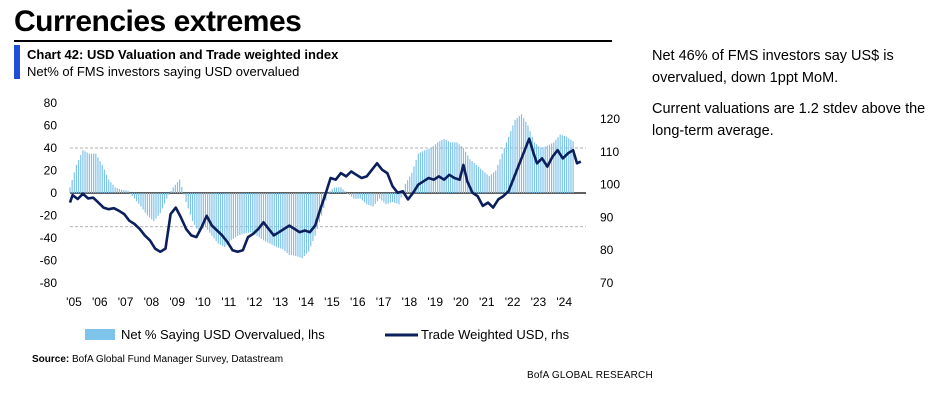 Image resolution: width=948 pixels, height=401 pixels. Describe the element at coordinates (203, 302) in the screenshot. I see `x-tick-label: '10` at that location.